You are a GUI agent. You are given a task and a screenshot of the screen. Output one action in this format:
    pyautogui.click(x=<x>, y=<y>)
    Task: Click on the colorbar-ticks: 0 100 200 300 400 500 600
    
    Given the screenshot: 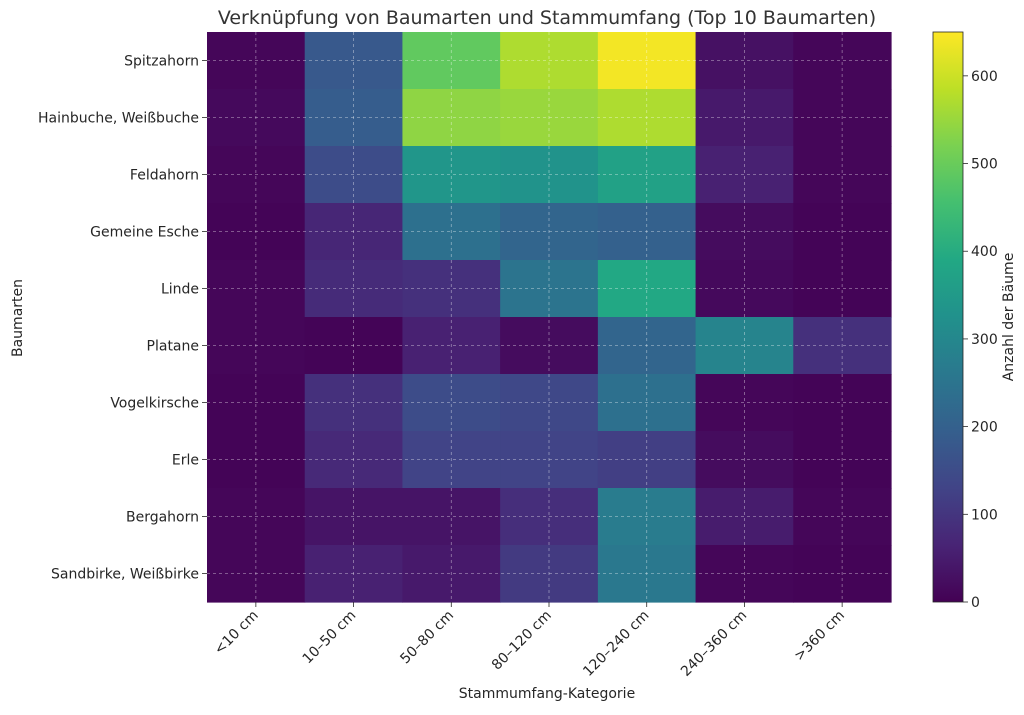 What is the action you would take?
    pyautogui.click(x=980, y=340)
    